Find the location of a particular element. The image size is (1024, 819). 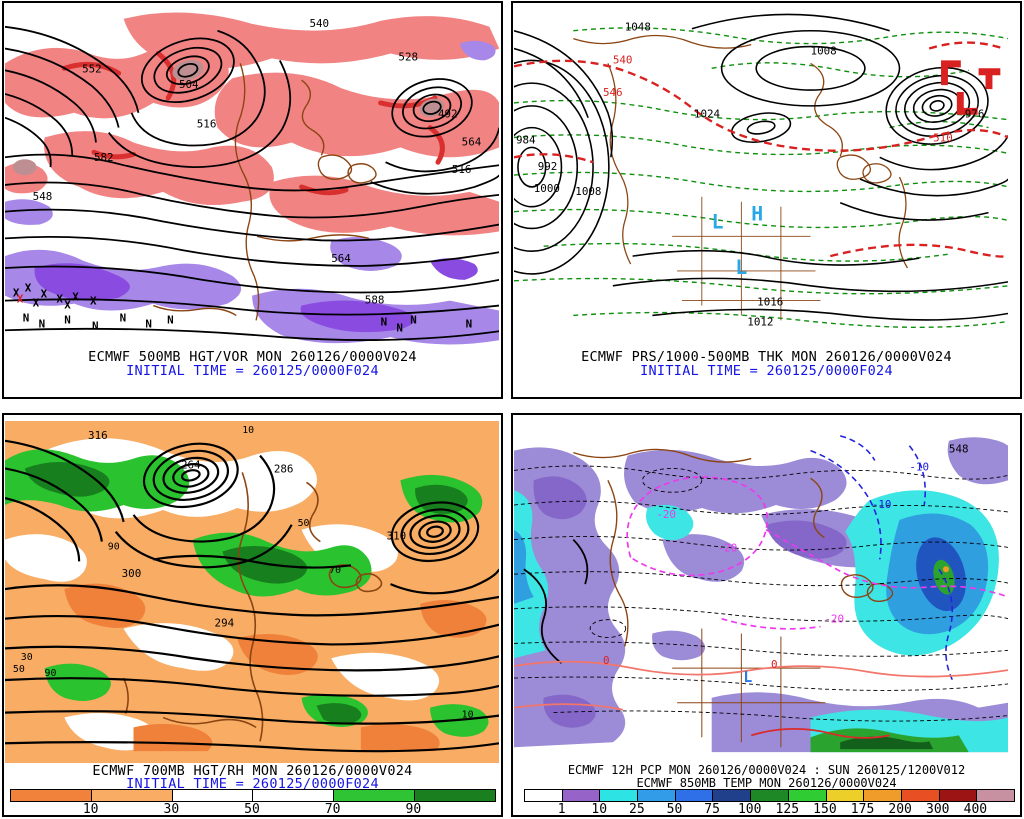

contour-label: 588 is located at coordinates (375, 300).